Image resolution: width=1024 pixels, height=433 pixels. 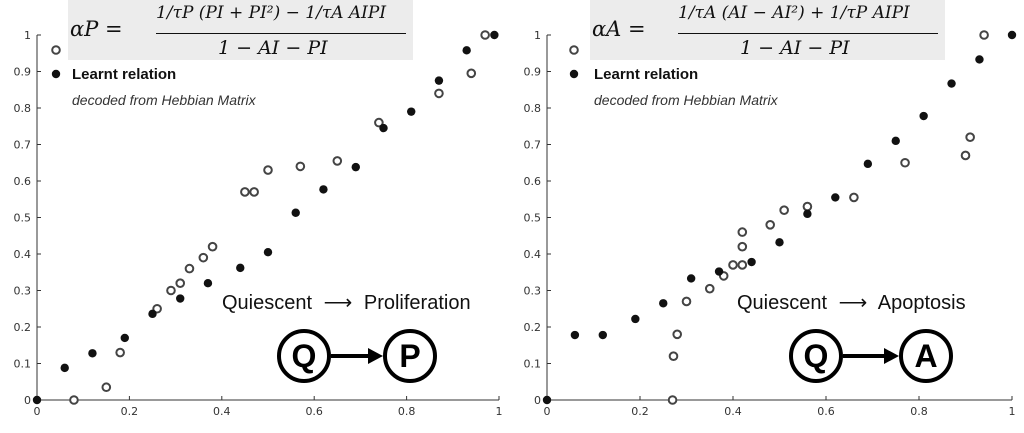 I want to click on formula-lhs: αP =, so click(x=96, y=29).